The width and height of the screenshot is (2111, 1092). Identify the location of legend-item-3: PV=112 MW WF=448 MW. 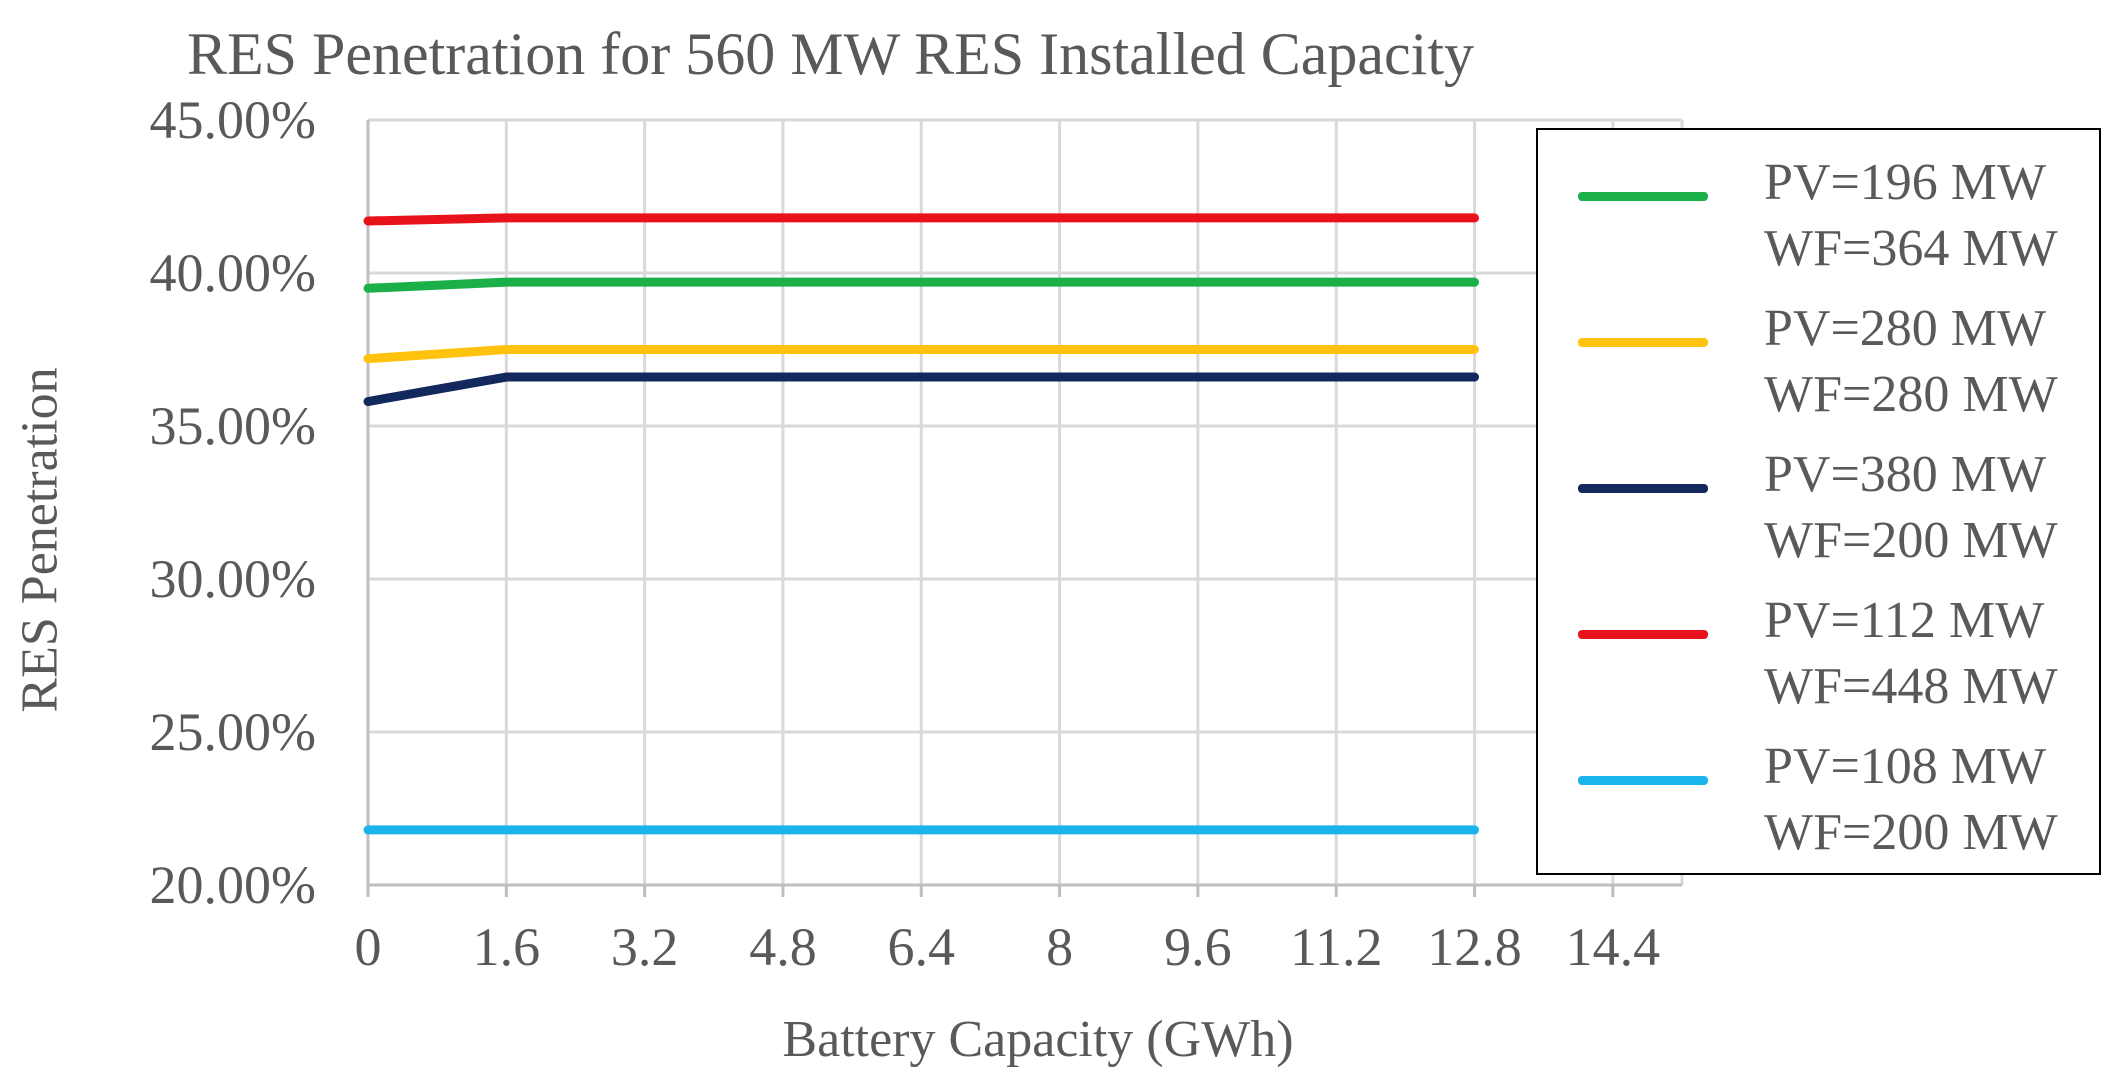
(1838, 663).